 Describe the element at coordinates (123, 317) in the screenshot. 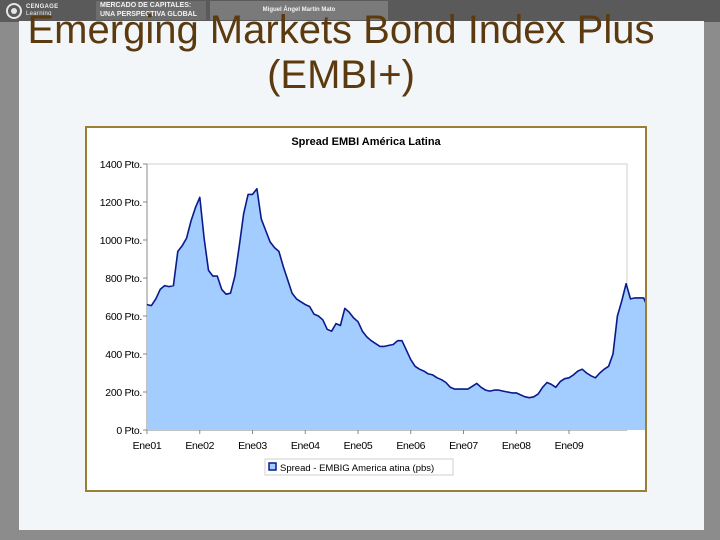

I see `y-tick-label: 600 Pto.` at that location.